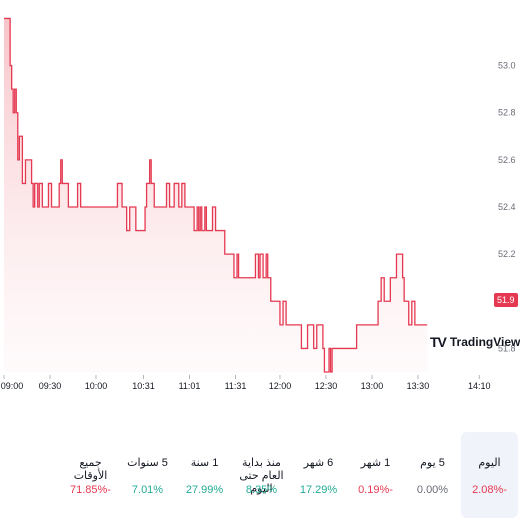  Describe the element at coordinates (489, 490) in the screenshot. I see `period-change-value: 2.08%-` at that location.